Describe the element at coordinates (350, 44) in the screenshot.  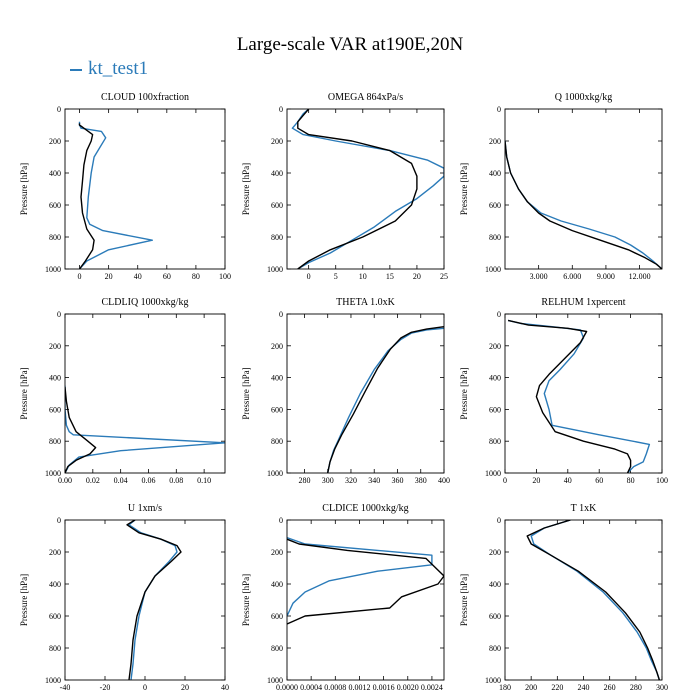
I see `page-title: Large-scale VAR at190E,20N` at that location.